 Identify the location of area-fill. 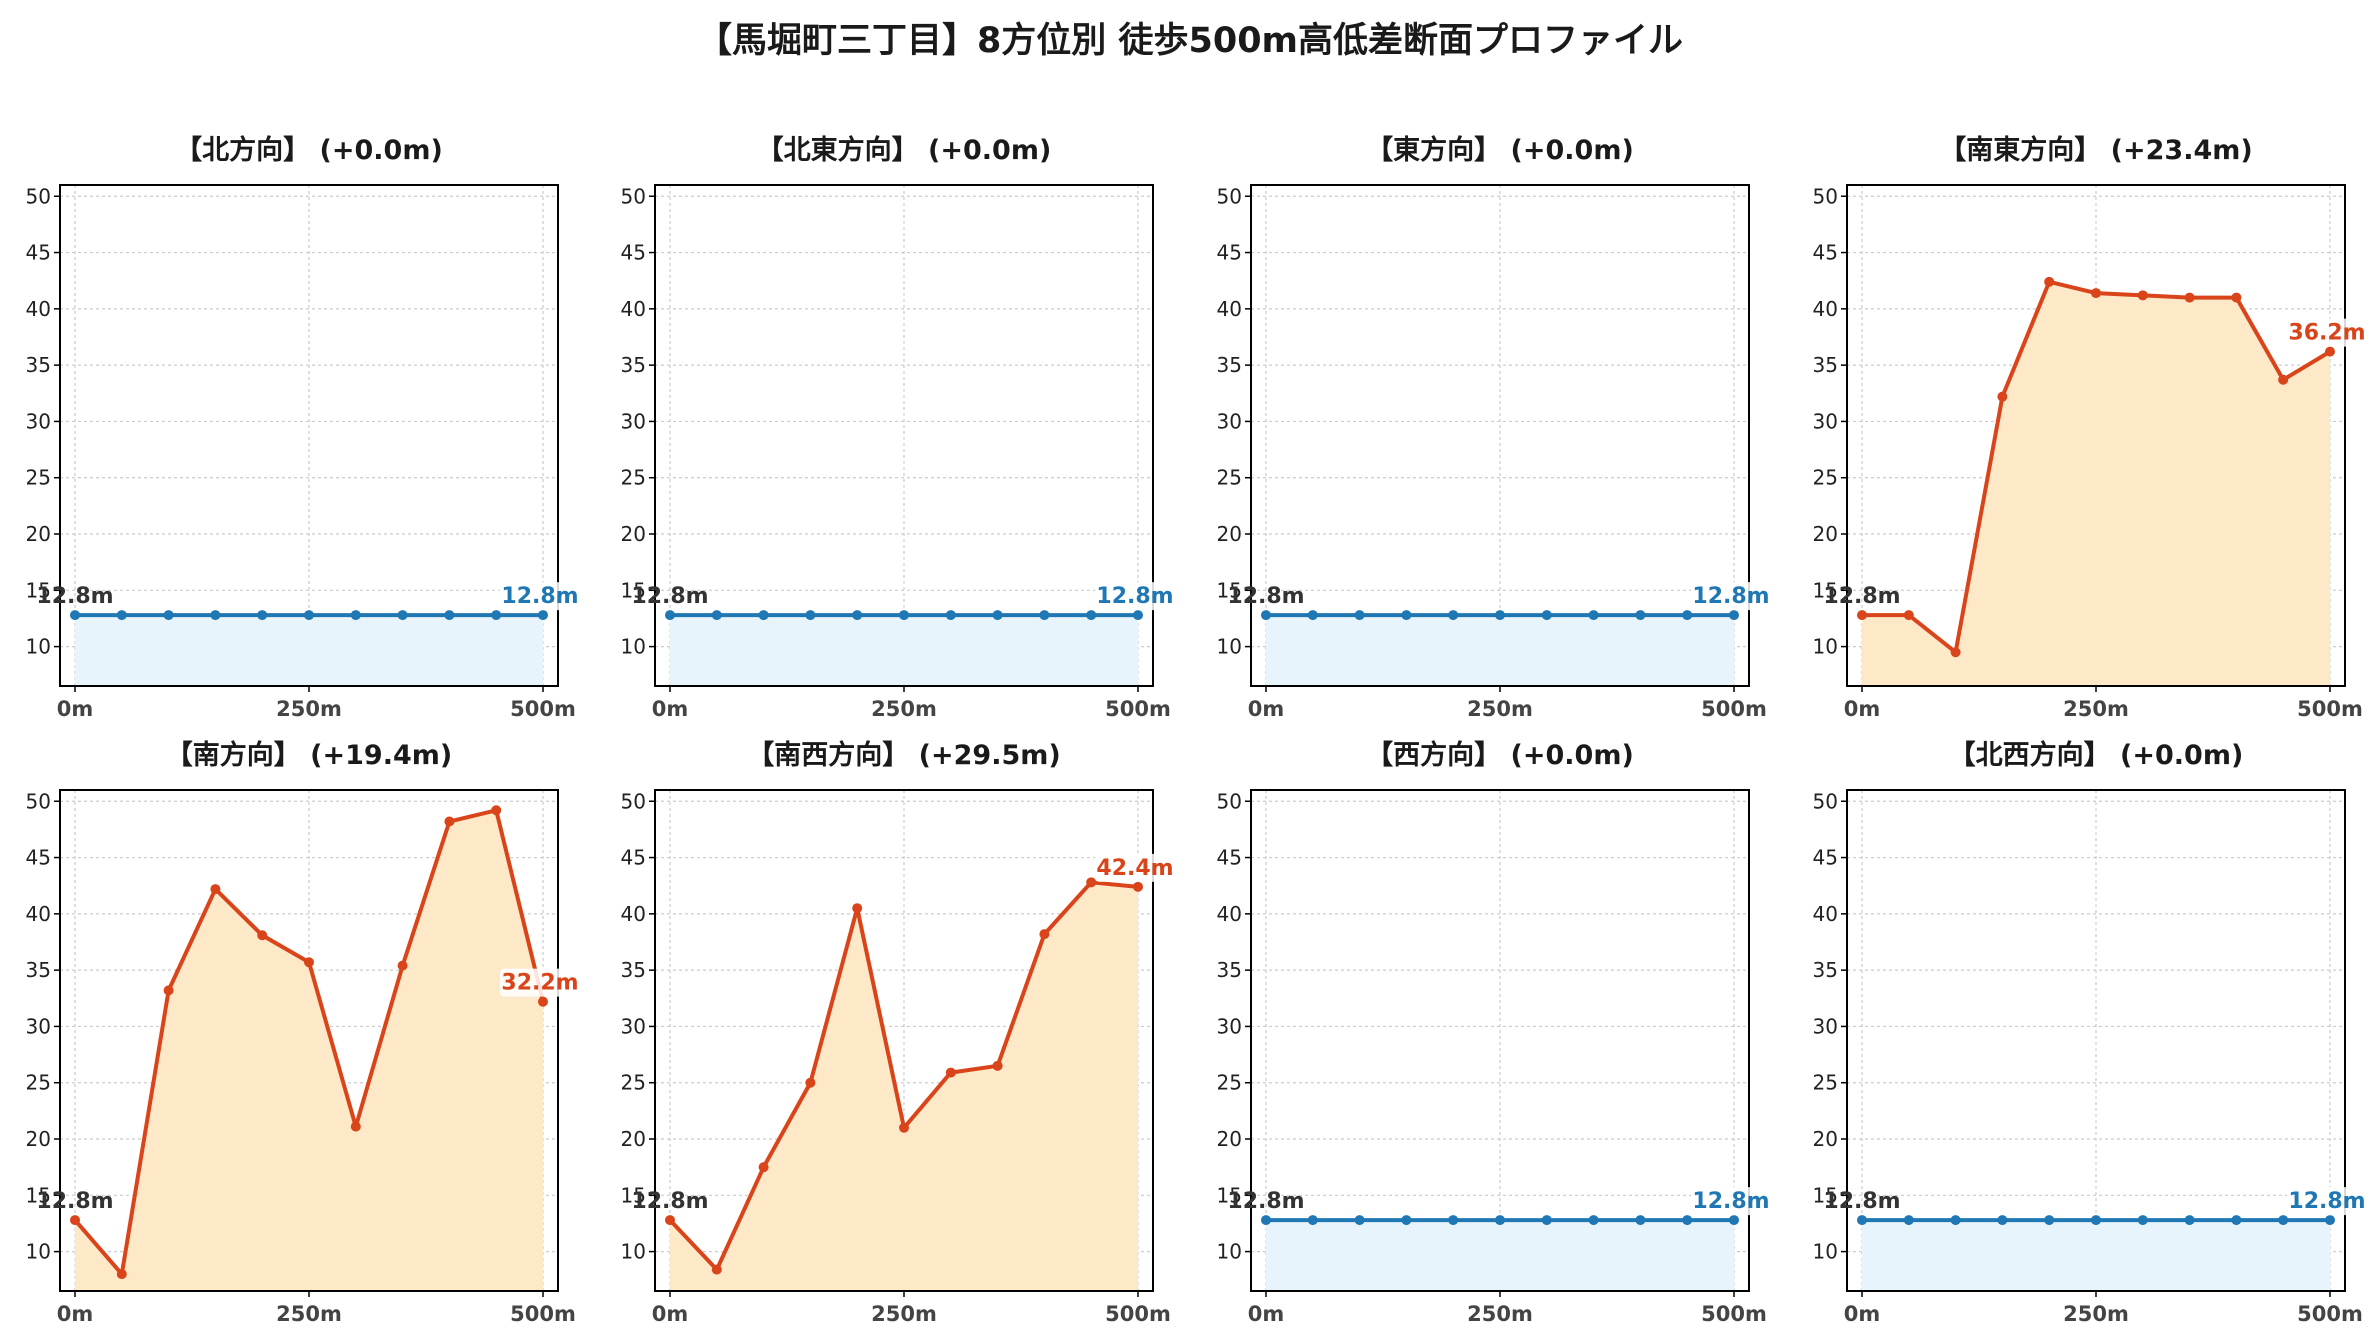
(2096, 483).